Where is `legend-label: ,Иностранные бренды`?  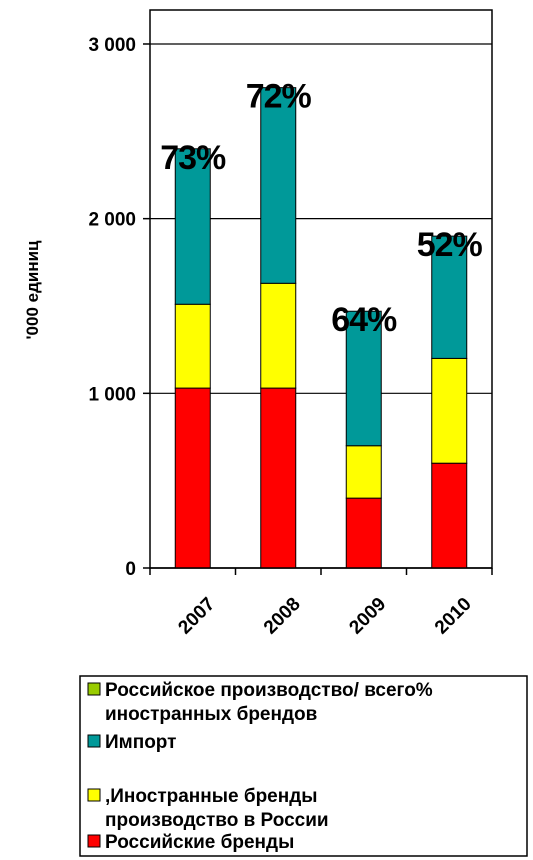 legend-label: ,Иностранные бренды is located at coordinates (211, 796).